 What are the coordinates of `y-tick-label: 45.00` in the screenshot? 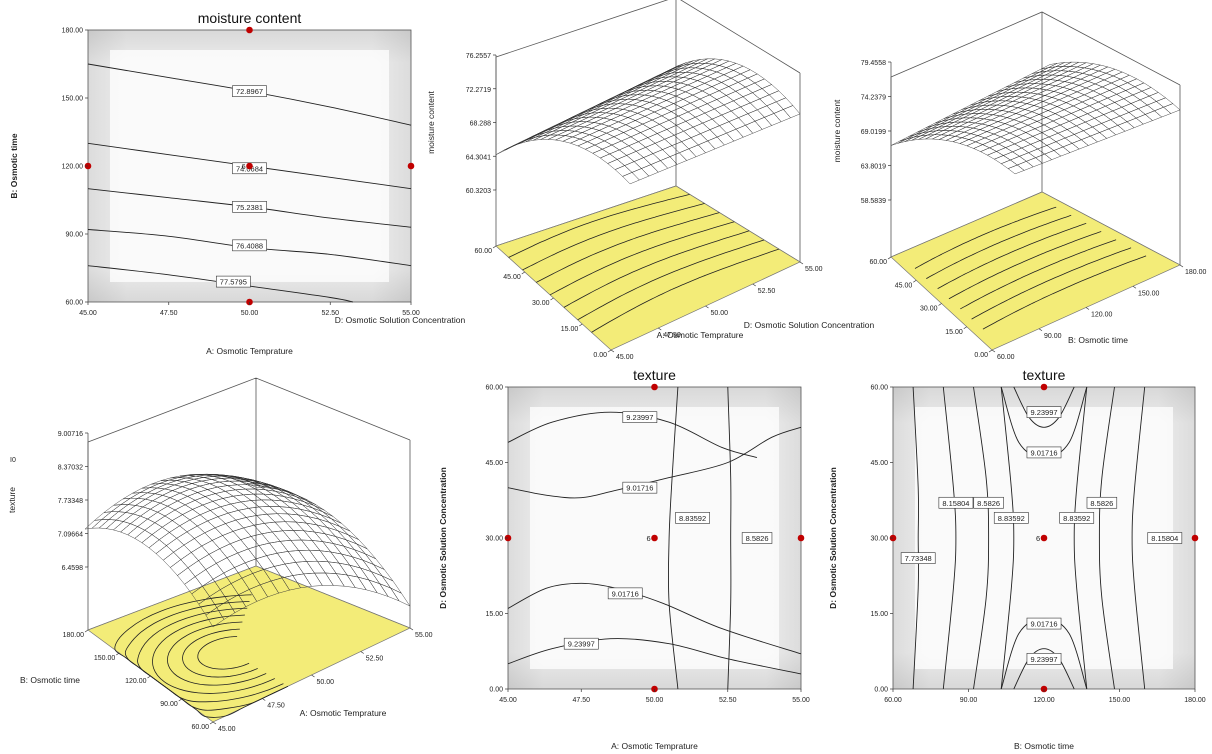 It's located at (904, 285).